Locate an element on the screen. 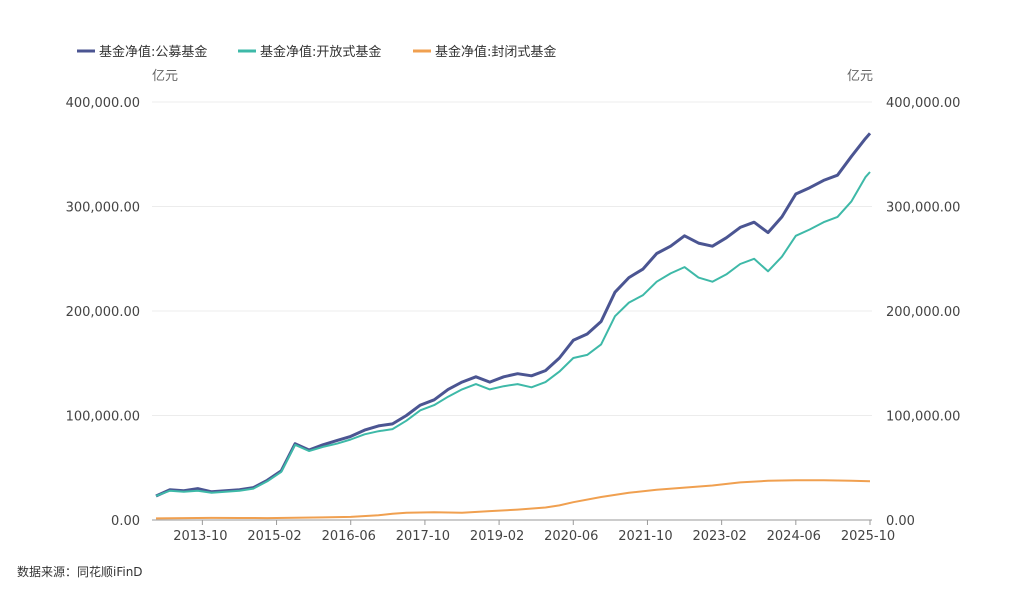  legend-label-2: 基金净值:开放式基金 is located at coordinates (320, 52).